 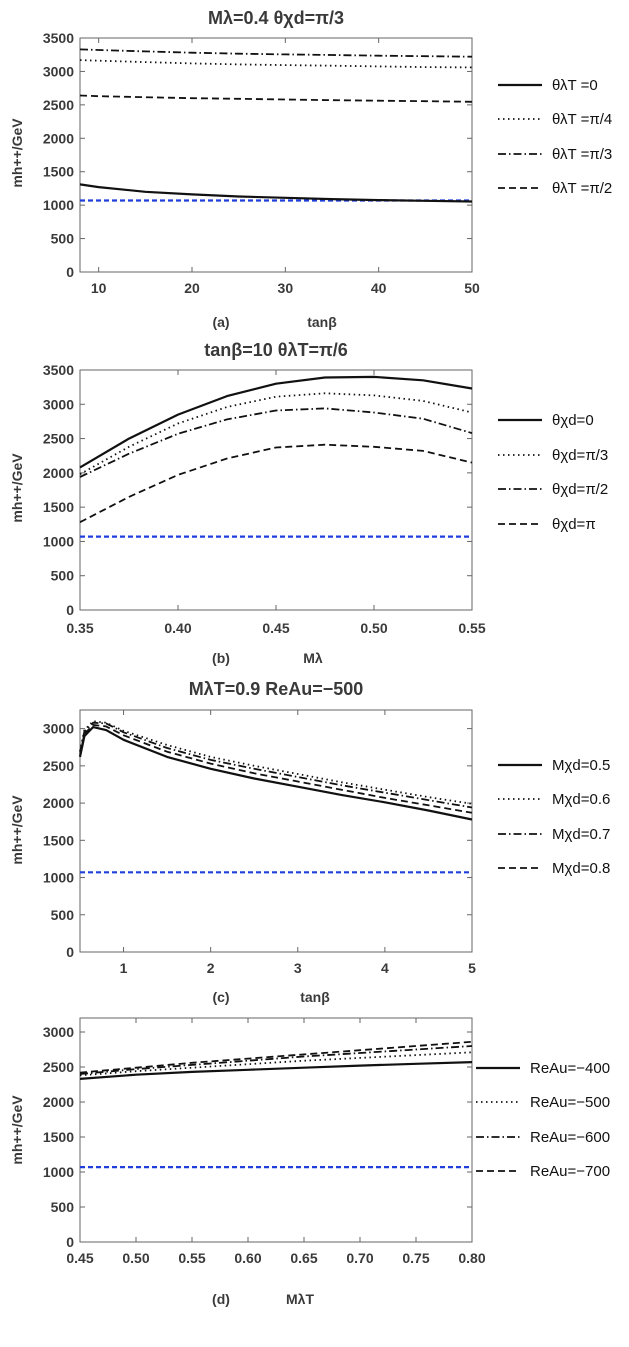 I want to click on legend-label: θχd=π/2, so click(x=580, y=489).